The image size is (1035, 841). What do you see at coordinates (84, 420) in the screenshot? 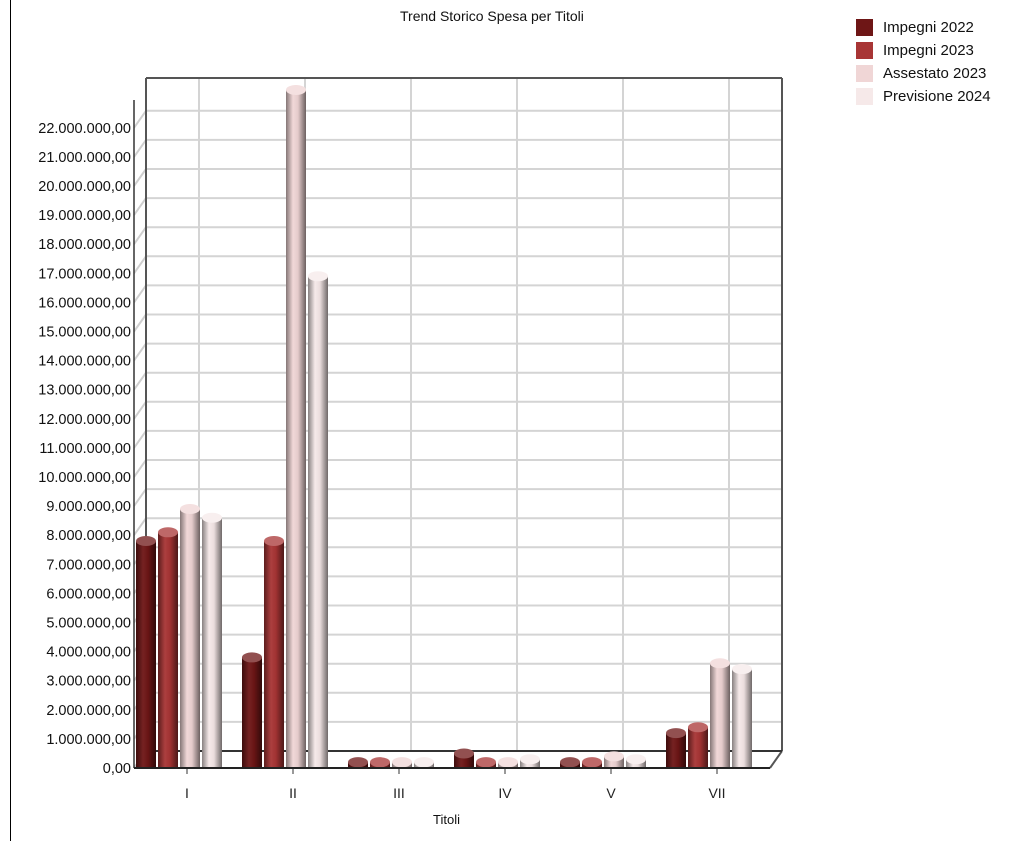
I see `y-tick-label: 12.000.000,00` at bounding box center [84, 420].